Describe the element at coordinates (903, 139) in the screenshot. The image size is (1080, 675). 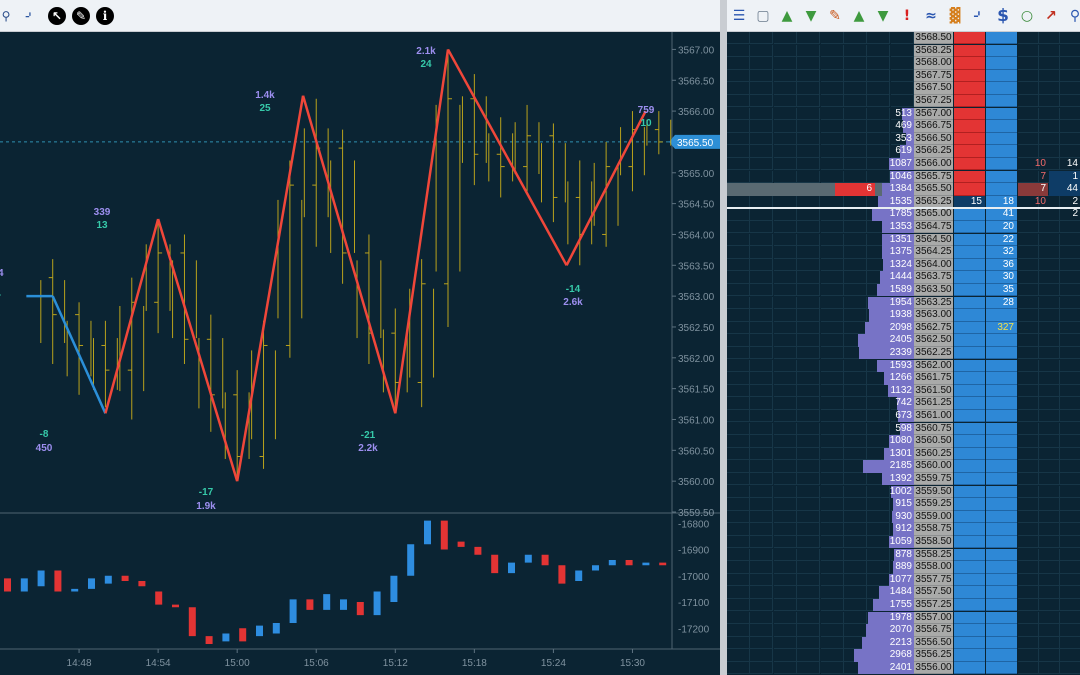
I see `ladder-row: 353 3566.50` at that location.